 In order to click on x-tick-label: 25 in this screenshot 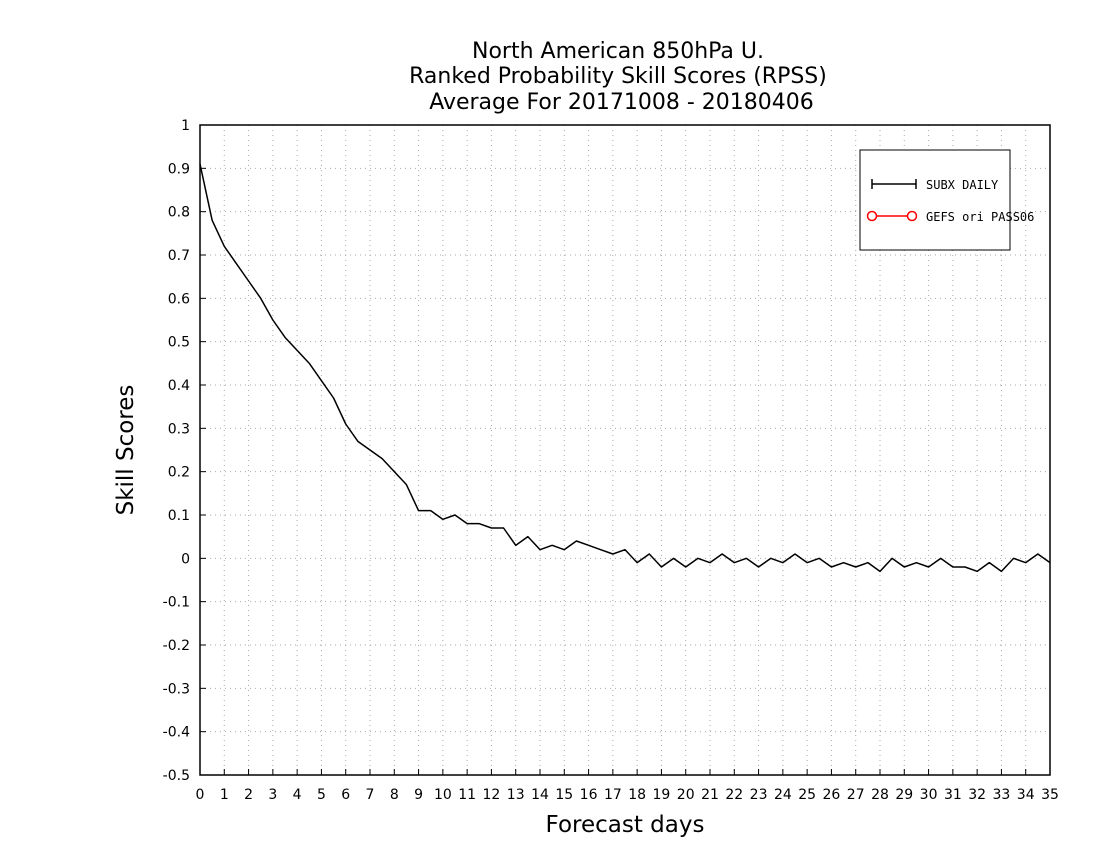, I will do `click(807, 795)`.